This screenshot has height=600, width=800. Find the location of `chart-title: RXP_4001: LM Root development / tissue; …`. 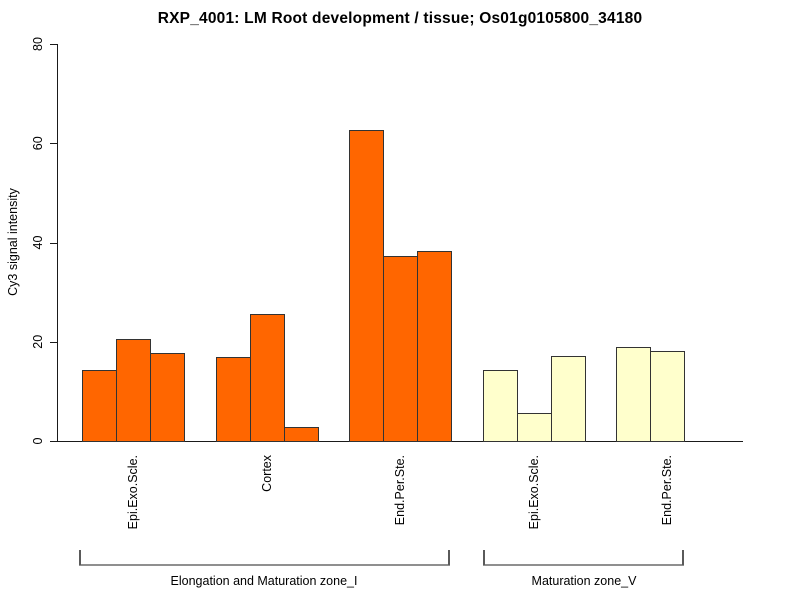

chart-title: RXP_4001: LM Root development / tissue; … is located at coordinates (400, 18).